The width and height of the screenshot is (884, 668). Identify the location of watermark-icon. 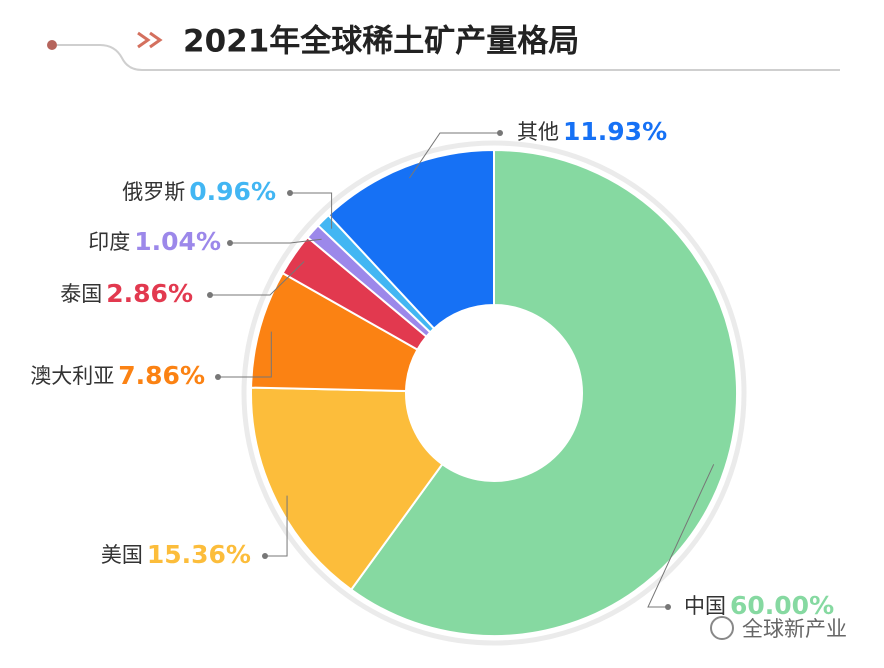
(722, 628).